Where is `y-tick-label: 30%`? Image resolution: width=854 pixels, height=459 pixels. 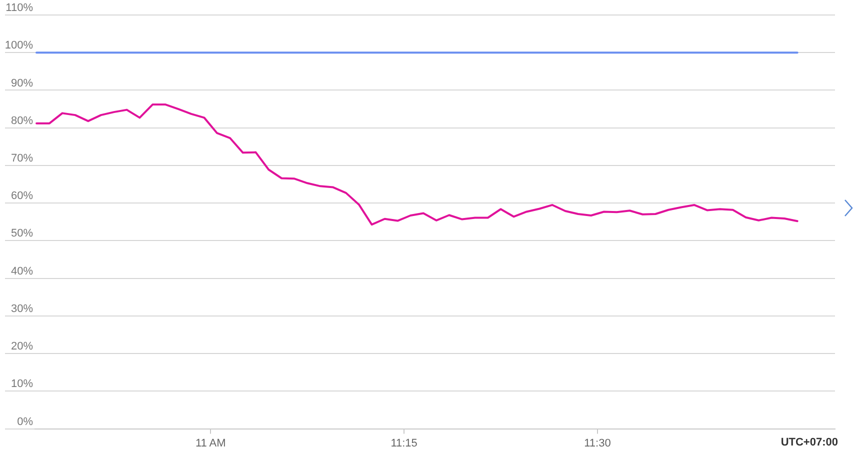 y-tick-label: 30% is located at coordinates (22, 308).